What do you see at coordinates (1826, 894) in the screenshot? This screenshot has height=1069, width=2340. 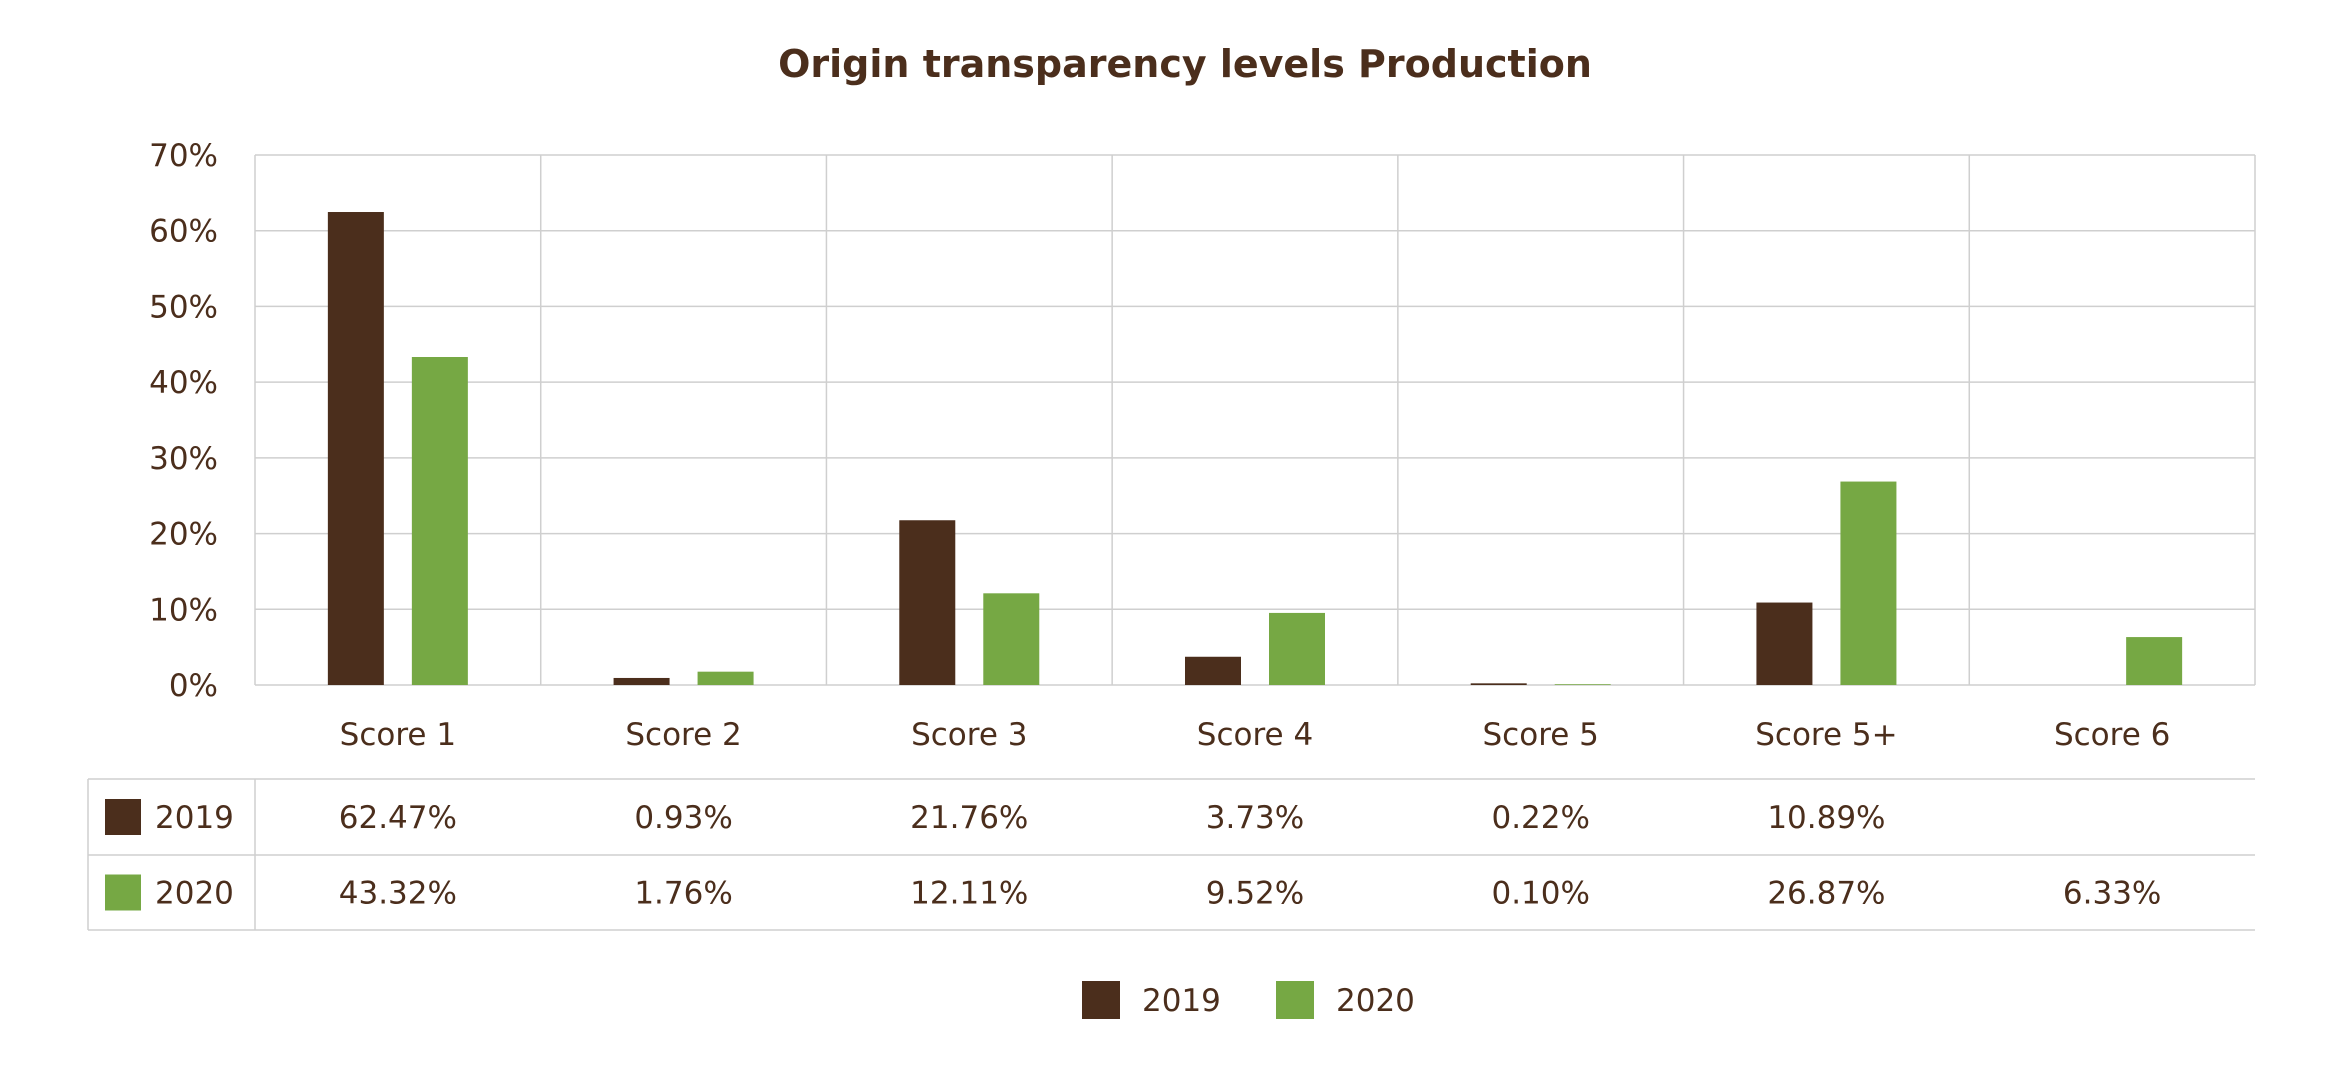 I see `table-cell: 26.87%` at bounding box center [1826, 894].